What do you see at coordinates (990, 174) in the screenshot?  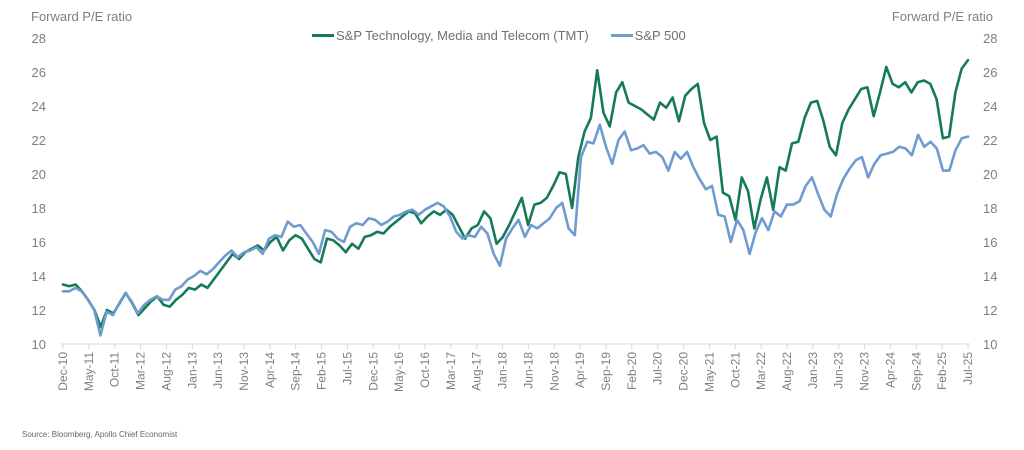 I see `y-tick-label-right: 20` at bounding box center [990, 174].